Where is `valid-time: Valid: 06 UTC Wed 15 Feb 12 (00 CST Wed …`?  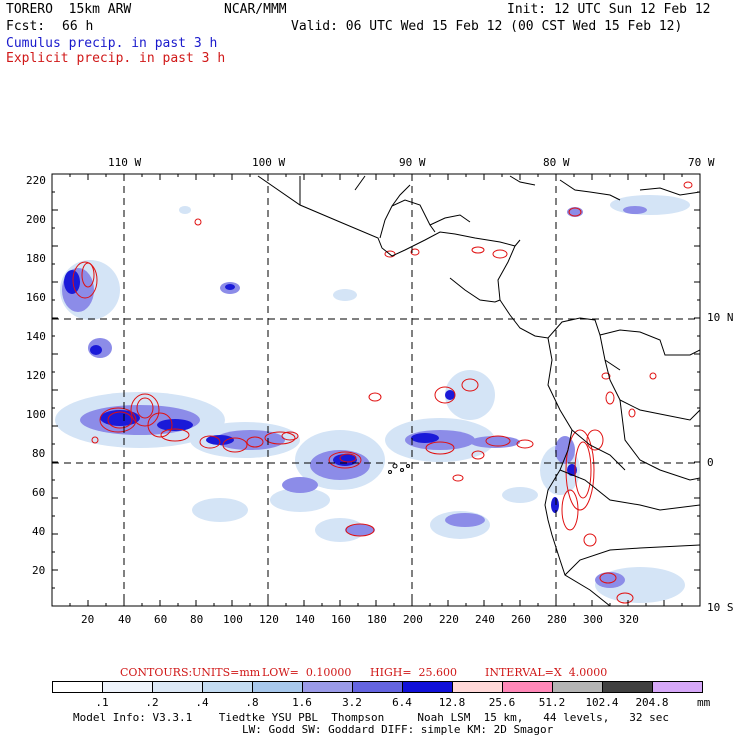 valid-time: Valid: 06 UTC Wed 15 Feb 12 (00 CST Wed … is located at coordinates (487, 26).